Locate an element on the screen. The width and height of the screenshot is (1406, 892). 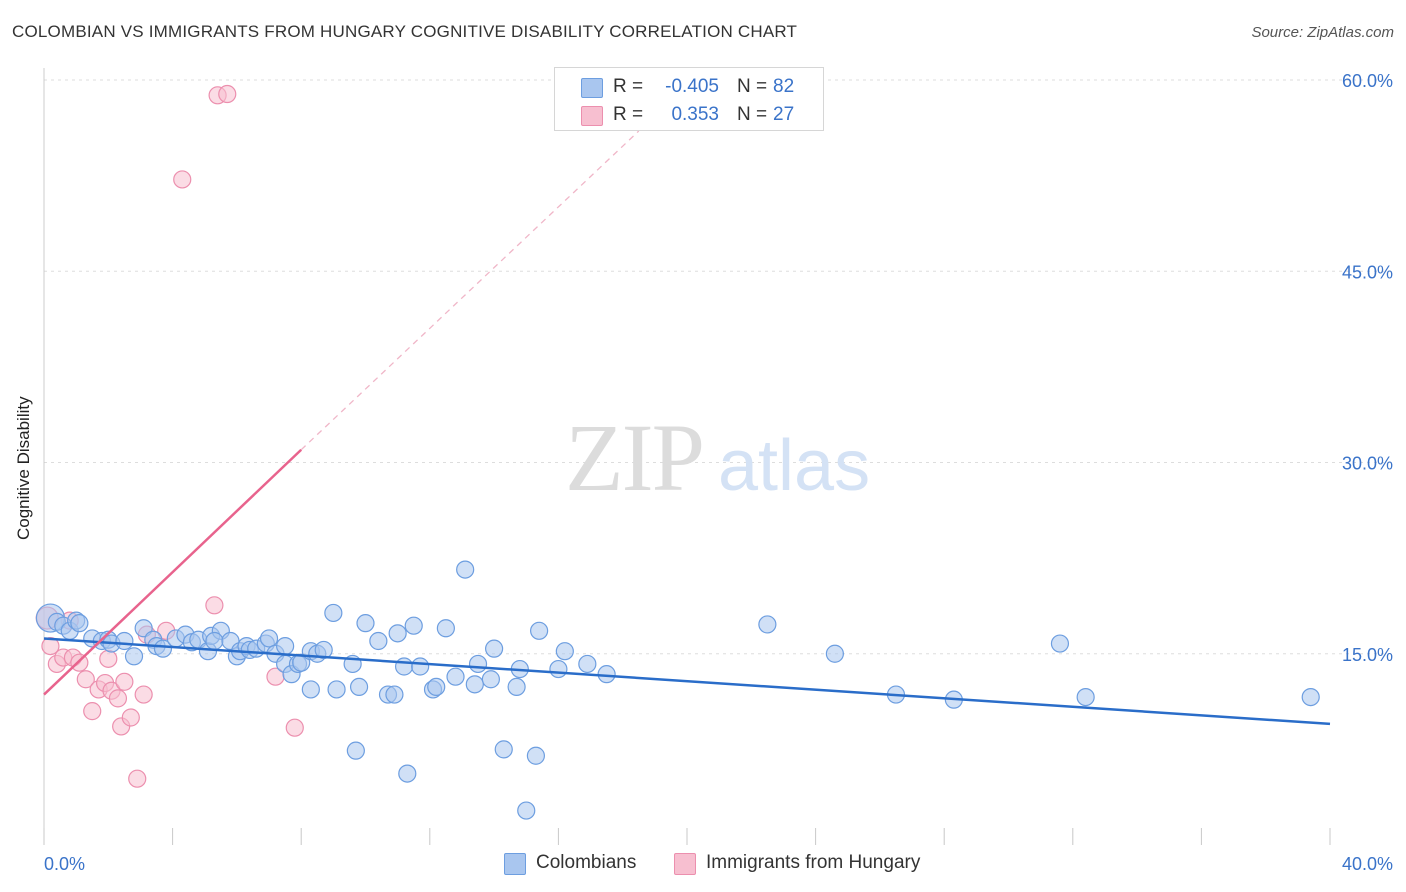
legend-row-hungary: R = 0.353 N = 27 is located at coordinates (689, 115).